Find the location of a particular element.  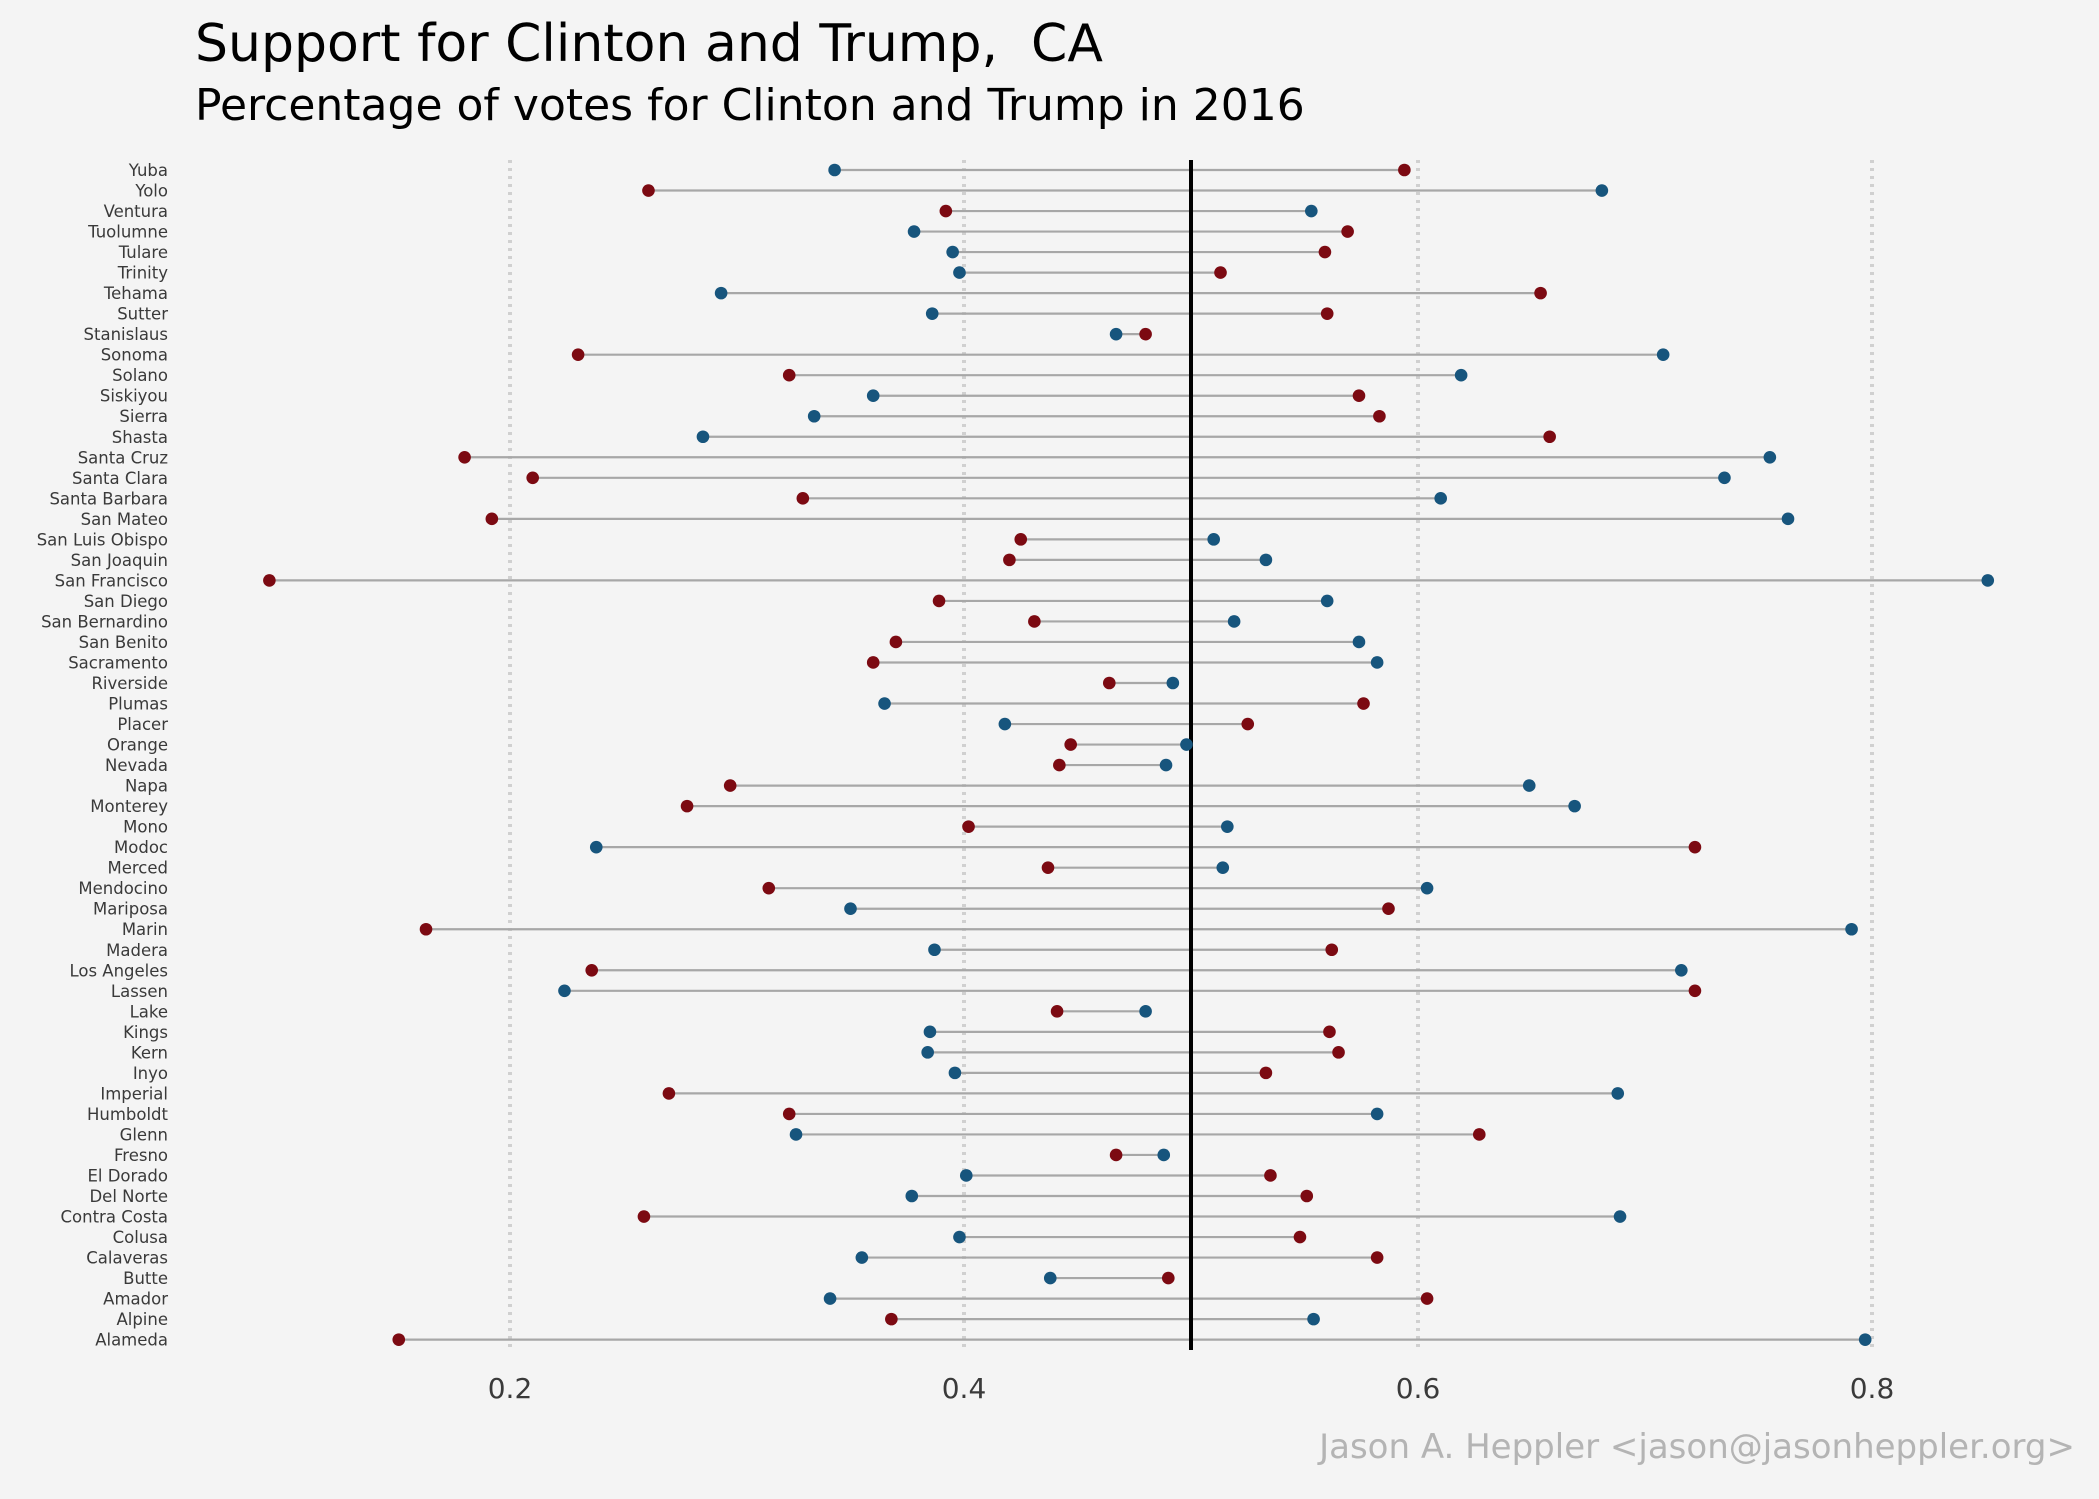

y-tick-label-mono: Mono is located at coordinates (145, 827).